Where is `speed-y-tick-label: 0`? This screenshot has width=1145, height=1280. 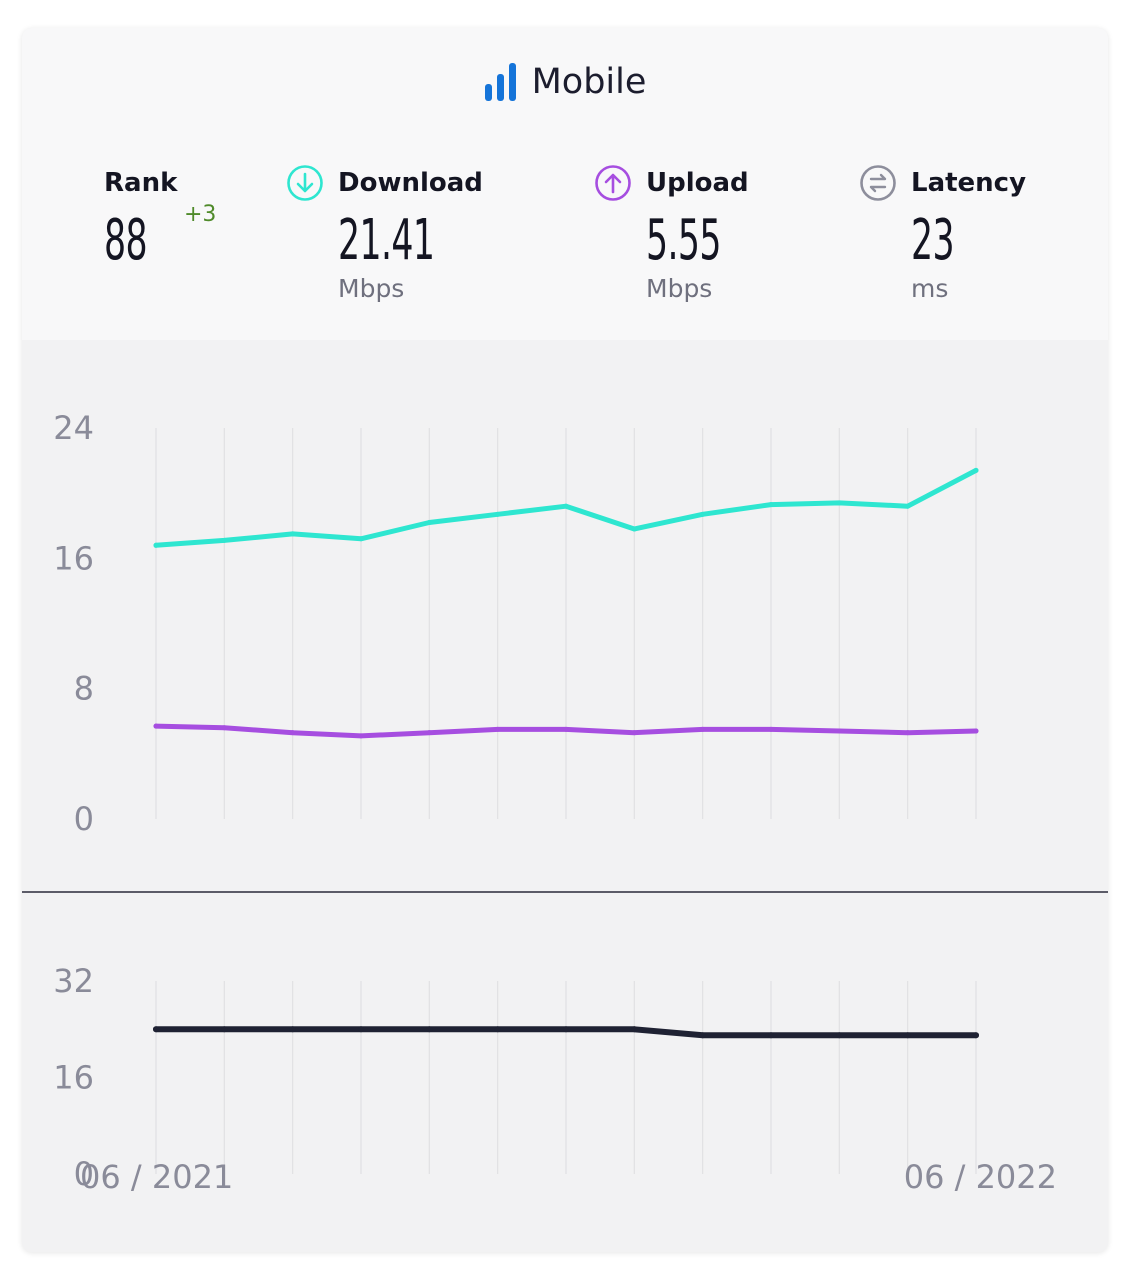
speed-y-tick-label: 0 is located at coordinates (84, 819).